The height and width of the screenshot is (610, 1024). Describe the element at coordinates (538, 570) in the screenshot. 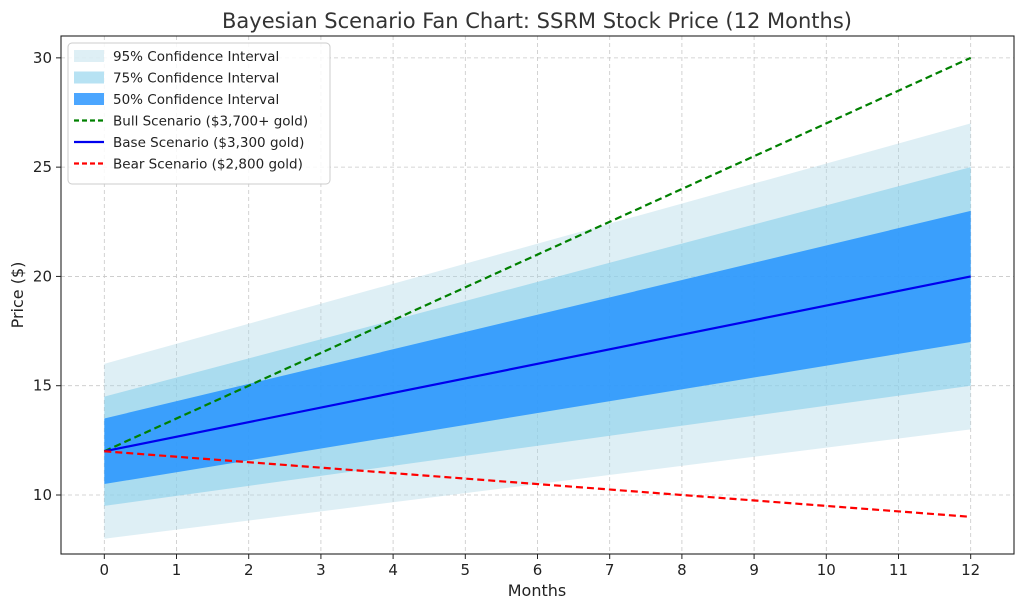

I see `x-tick-label: 6` at that location.